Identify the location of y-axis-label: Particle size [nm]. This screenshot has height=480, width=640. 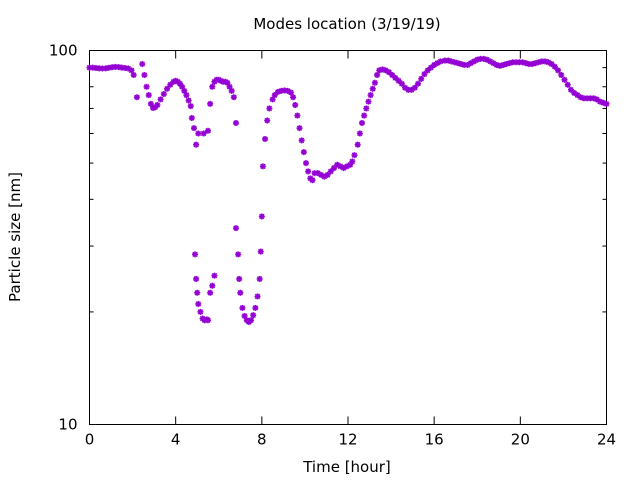
(15, 237).